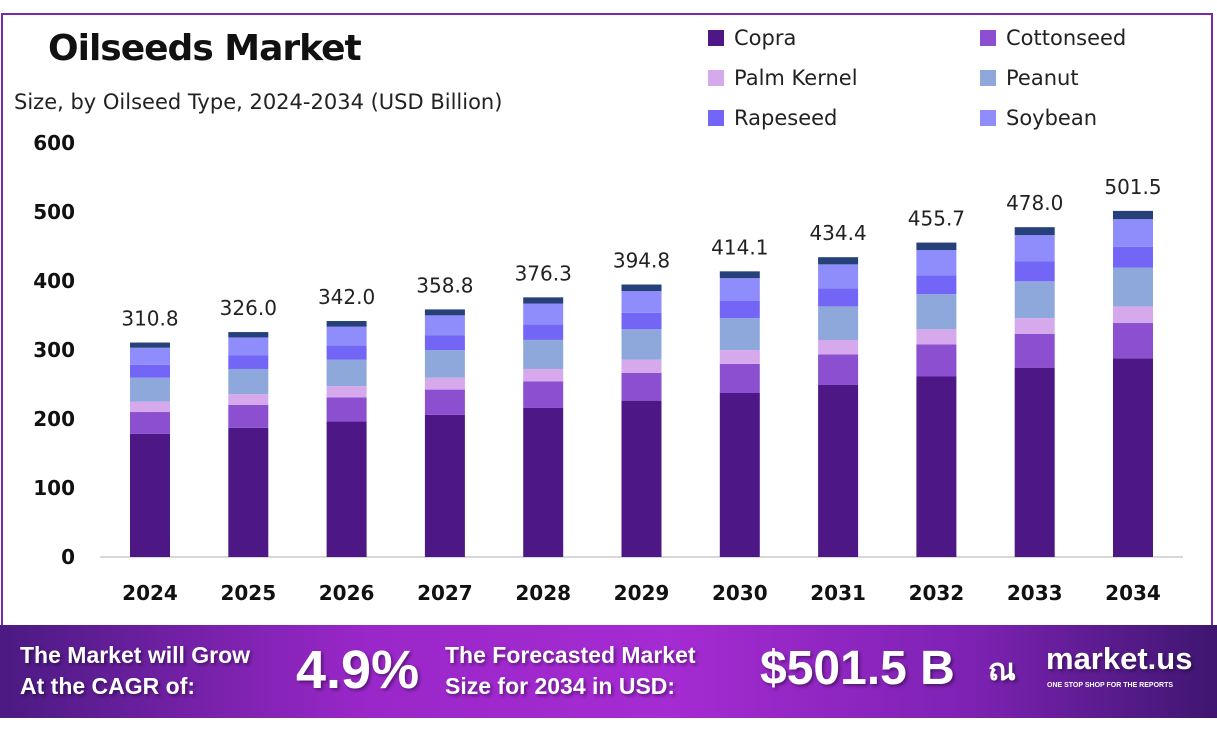 Image resolution: width=1217 pixels, height=737 pixels. Describe the element at coordinates (1132, 187) in the screenshot. I see `total-data-label: 501.5` at that location.